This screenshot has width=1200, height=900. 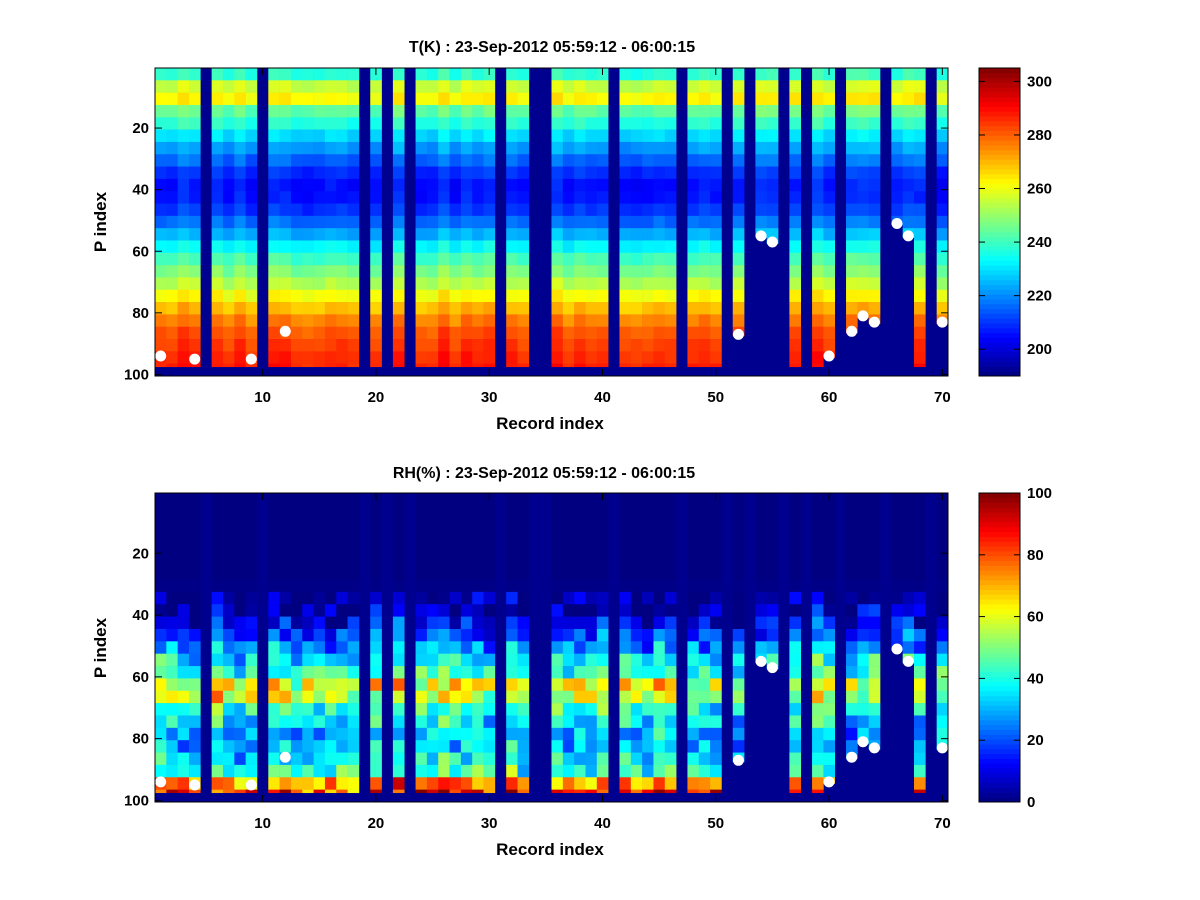 I want to click on temperature-title: T(K) : 23-Sep-2012 05:59:12 - 06:00:15, so click(x=552, y=47).